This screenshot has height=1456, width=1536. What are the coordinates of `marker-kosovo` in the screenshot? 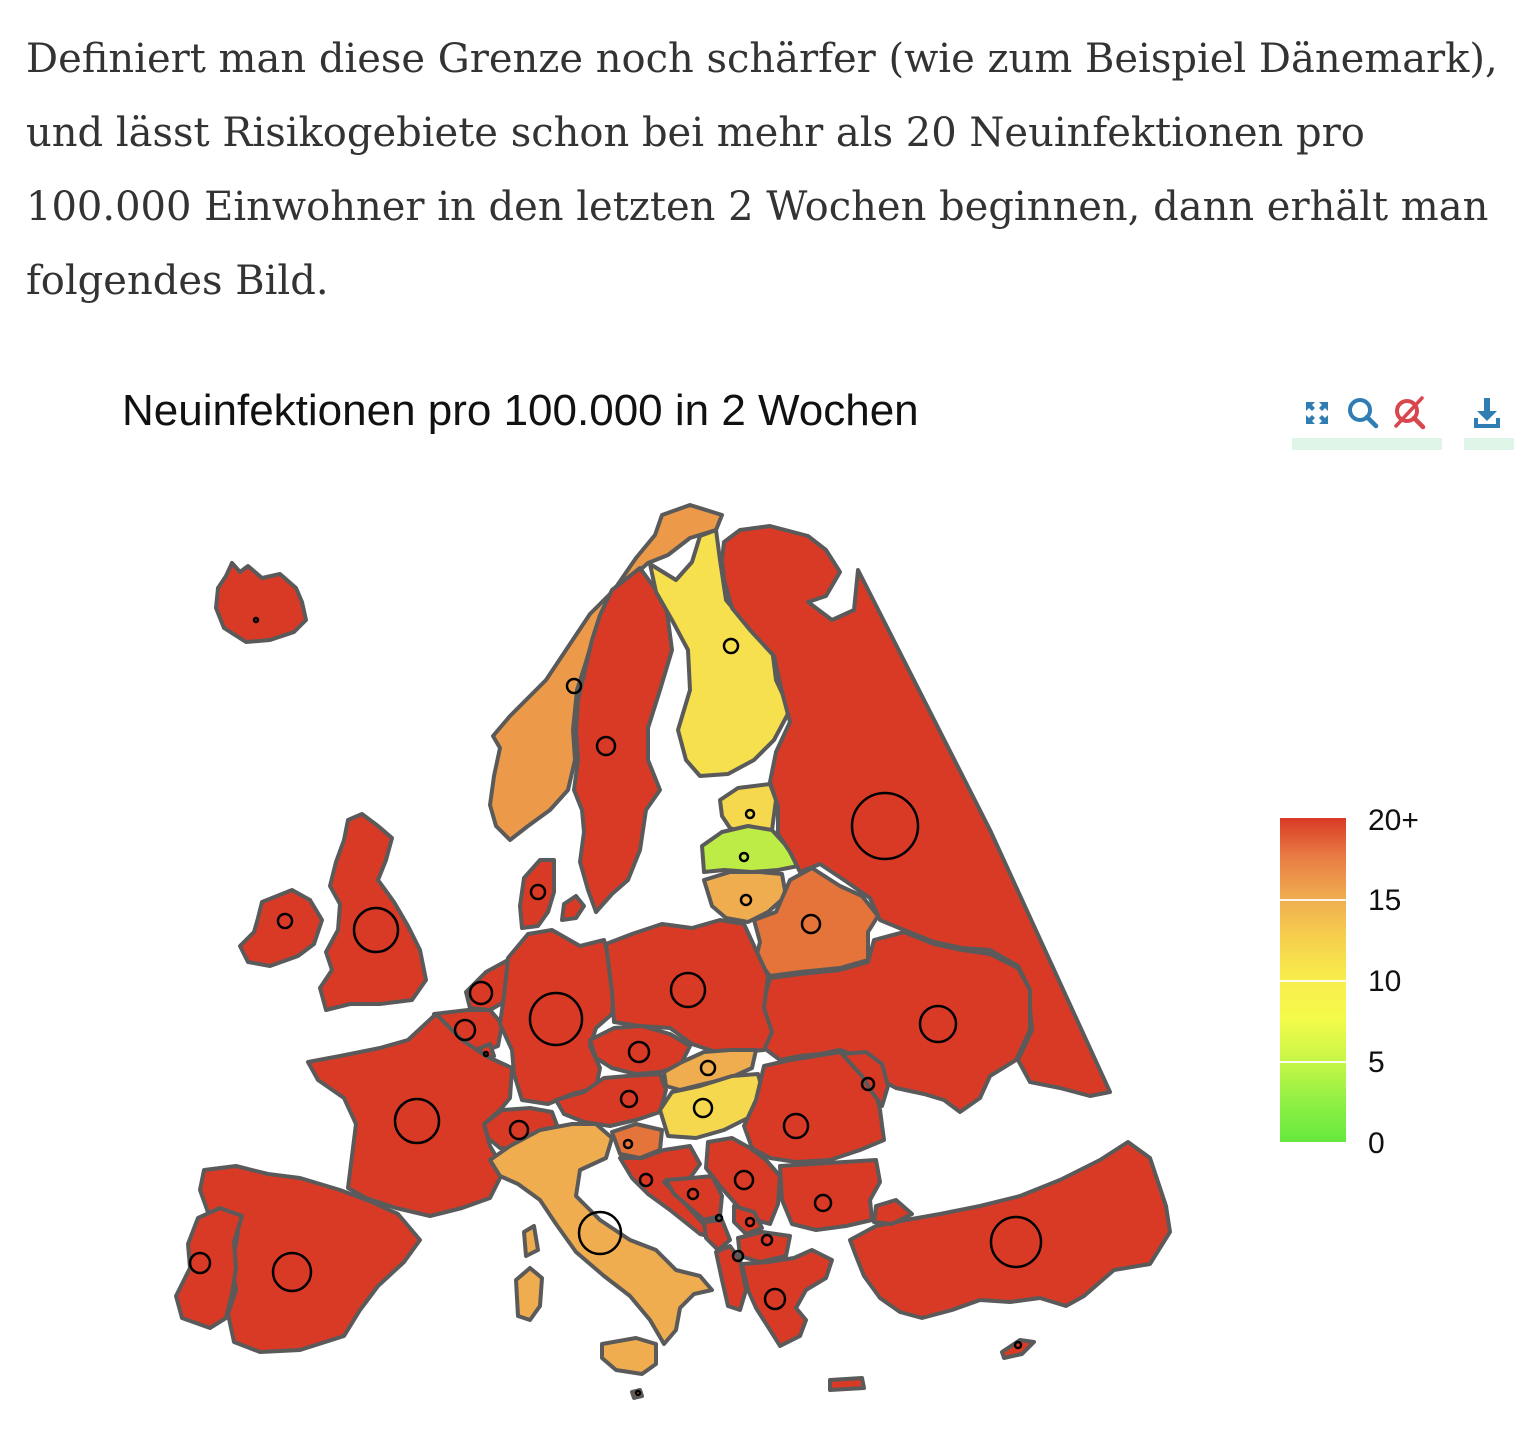 It's located at (750, 1222).